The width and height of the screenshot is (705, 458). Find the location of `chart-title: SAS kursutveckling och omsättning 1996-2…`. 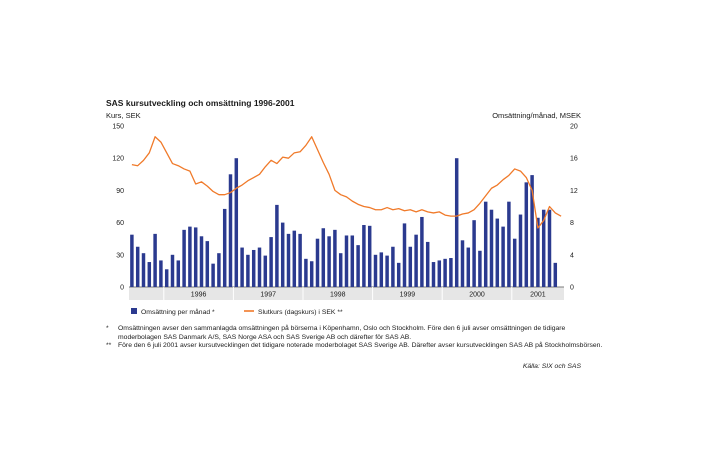

chart-title: SAS kursutveckling och omsättning 1996-2… is located at coordinates (200, 103).